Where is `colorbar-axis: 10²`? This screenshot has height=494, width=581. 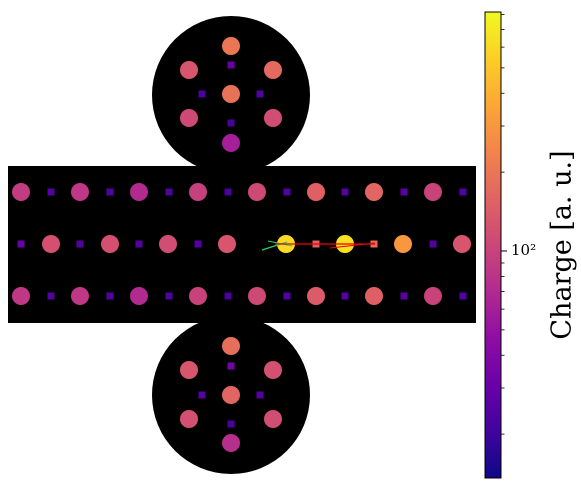 colorbar-axis: 10² is located at coordinates (518, 224).